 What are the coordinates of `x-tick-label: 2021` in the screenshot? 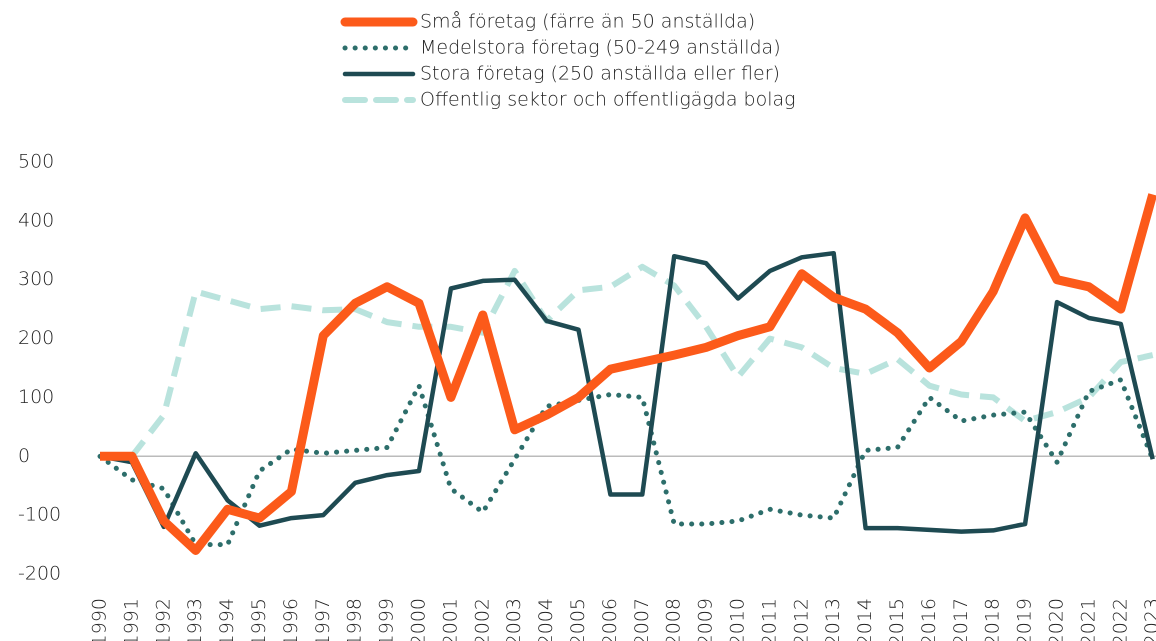 It's located at (1088, 619).